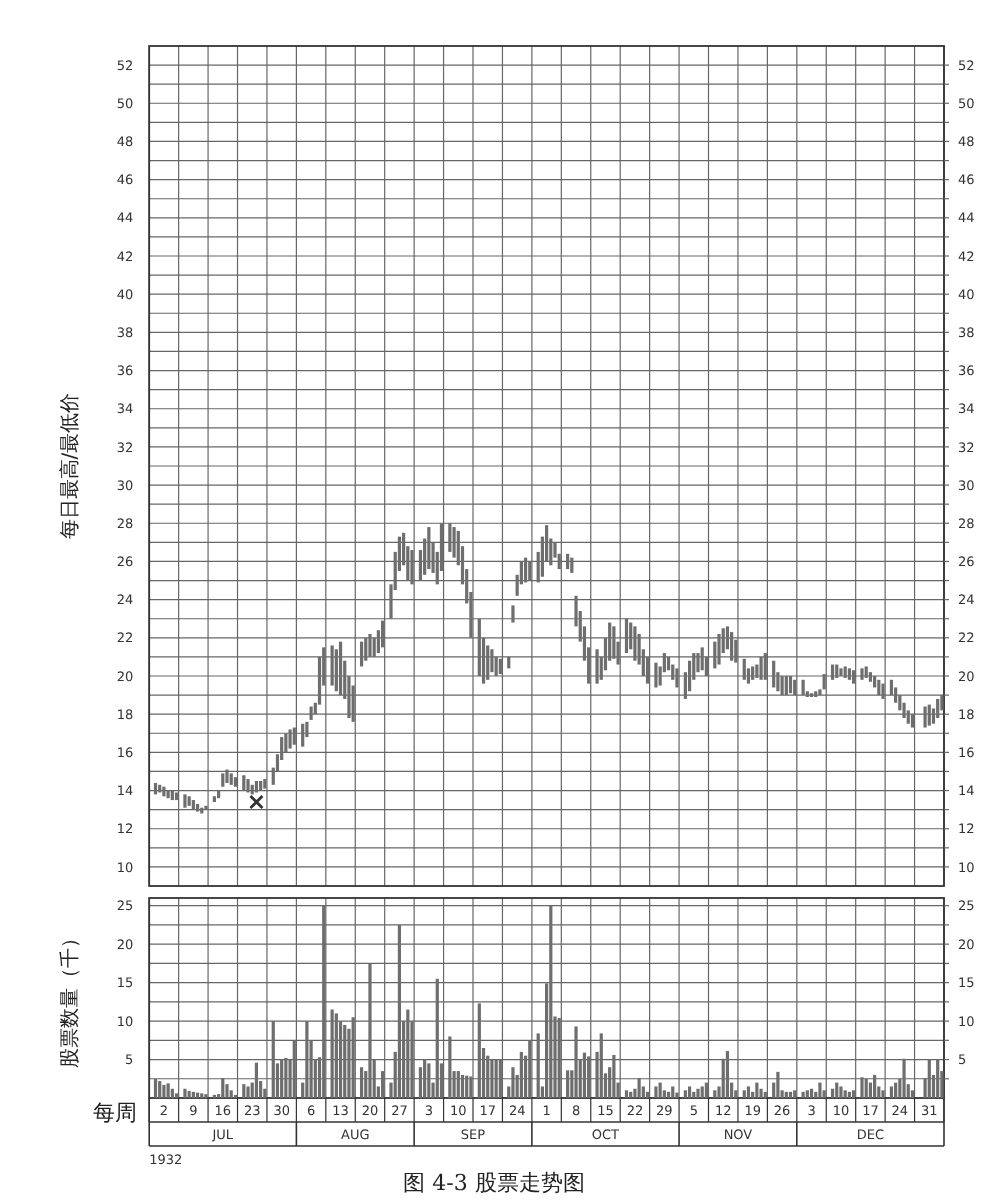 The image size is (988, 1202). Describe the element at coordinates (115, 1113) in the screenshot. I see `x-axis-title: 每周` at that location.